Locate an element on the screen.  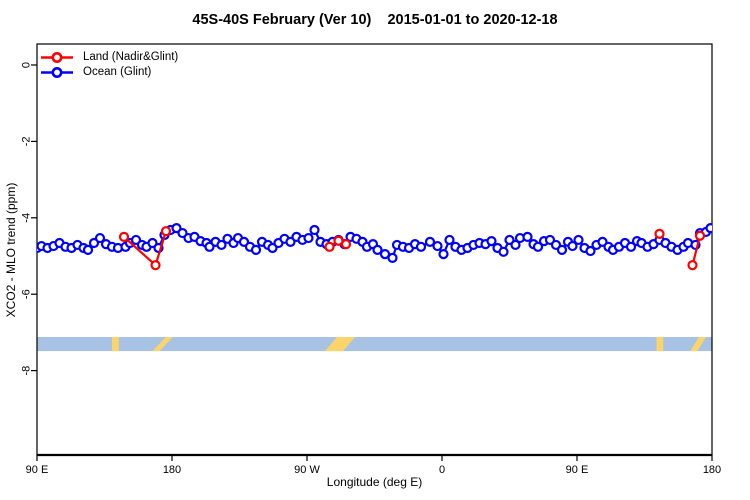
y-axis-label: XCO2 - MLO trend (ppm) is located at coordinates (11, 250).